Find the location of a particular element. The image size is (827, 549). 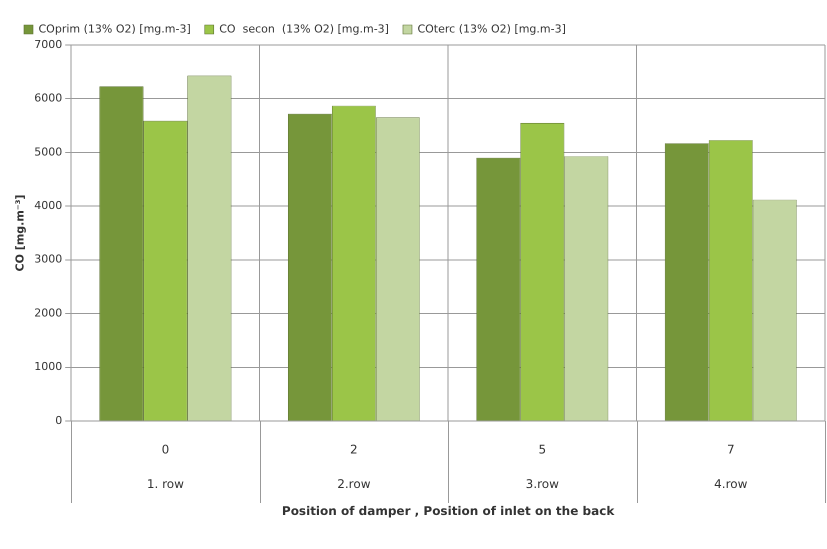

x-tick-label: 5 is located at coordinates (542, 449).